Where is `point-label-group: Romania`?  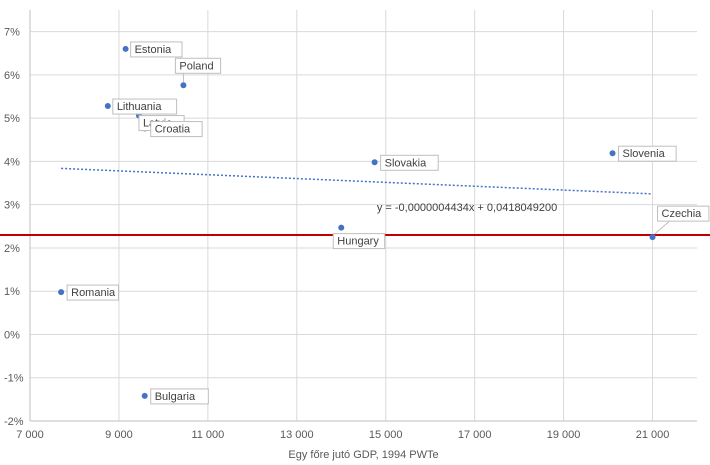 point-label-group: Romania is located at coordinates (93, 292).